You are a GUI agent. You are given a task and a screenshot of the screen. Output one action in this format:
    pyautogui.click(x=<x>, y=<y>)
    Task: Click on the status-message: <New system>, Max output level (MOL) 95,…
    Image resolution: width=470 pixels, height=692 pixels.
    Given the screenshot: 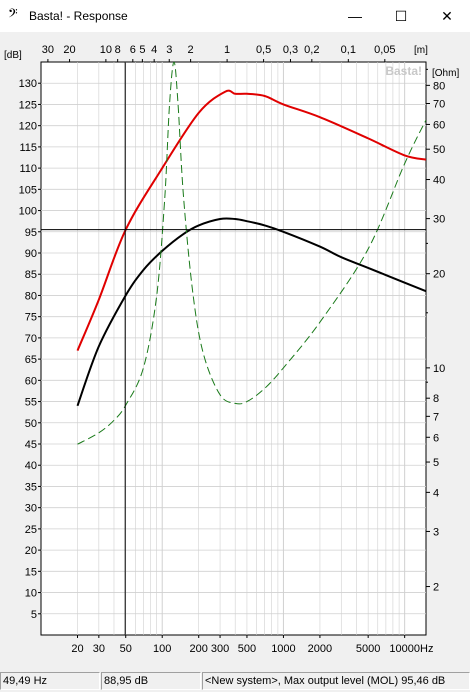 What is the action you would take?
    pyautogui.click(x=336, y=681)
    